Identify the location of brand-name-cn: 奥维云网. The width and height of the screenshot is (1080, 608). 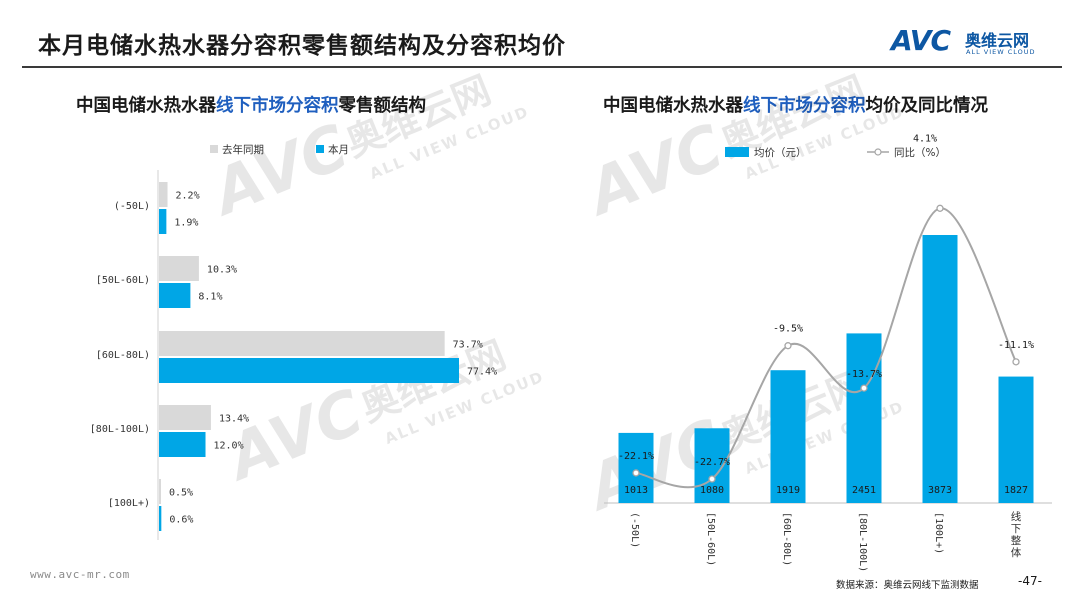
(997, 40).